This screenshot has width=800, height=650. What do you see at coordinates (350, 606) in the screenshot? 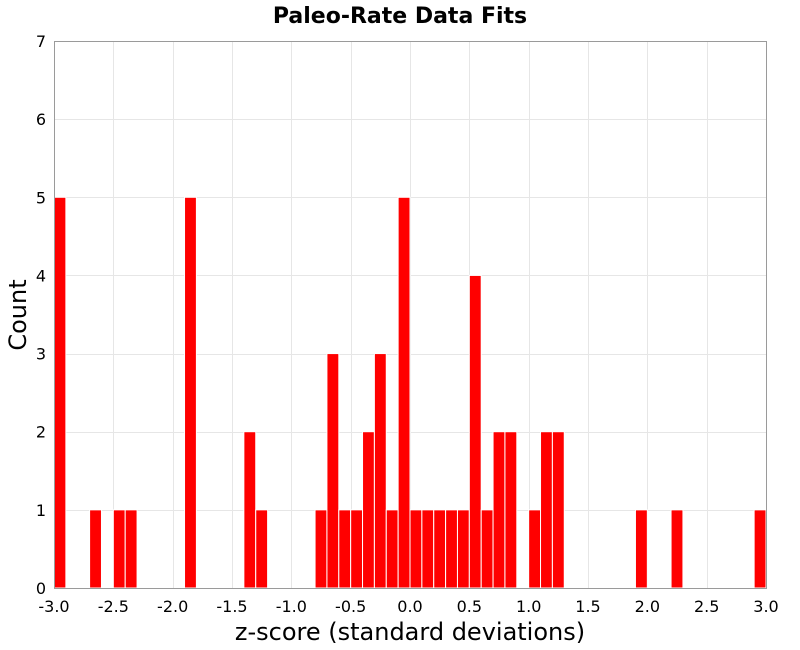
I see `x-tick-label: -0.5` at bounding box center [350, 606].